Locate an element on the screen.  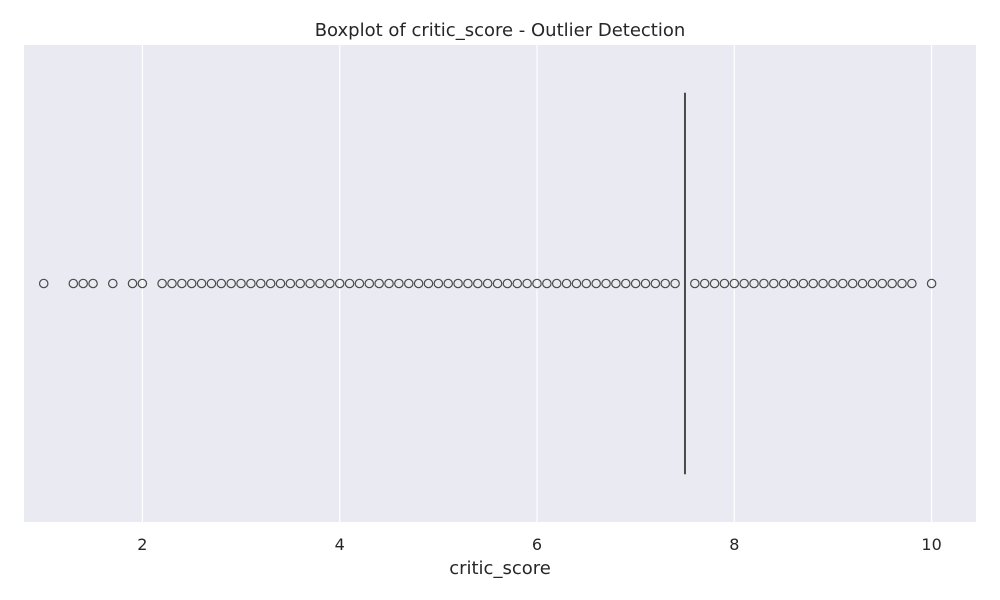
x-tick-label: 6 is located at coordinates (537, 544).